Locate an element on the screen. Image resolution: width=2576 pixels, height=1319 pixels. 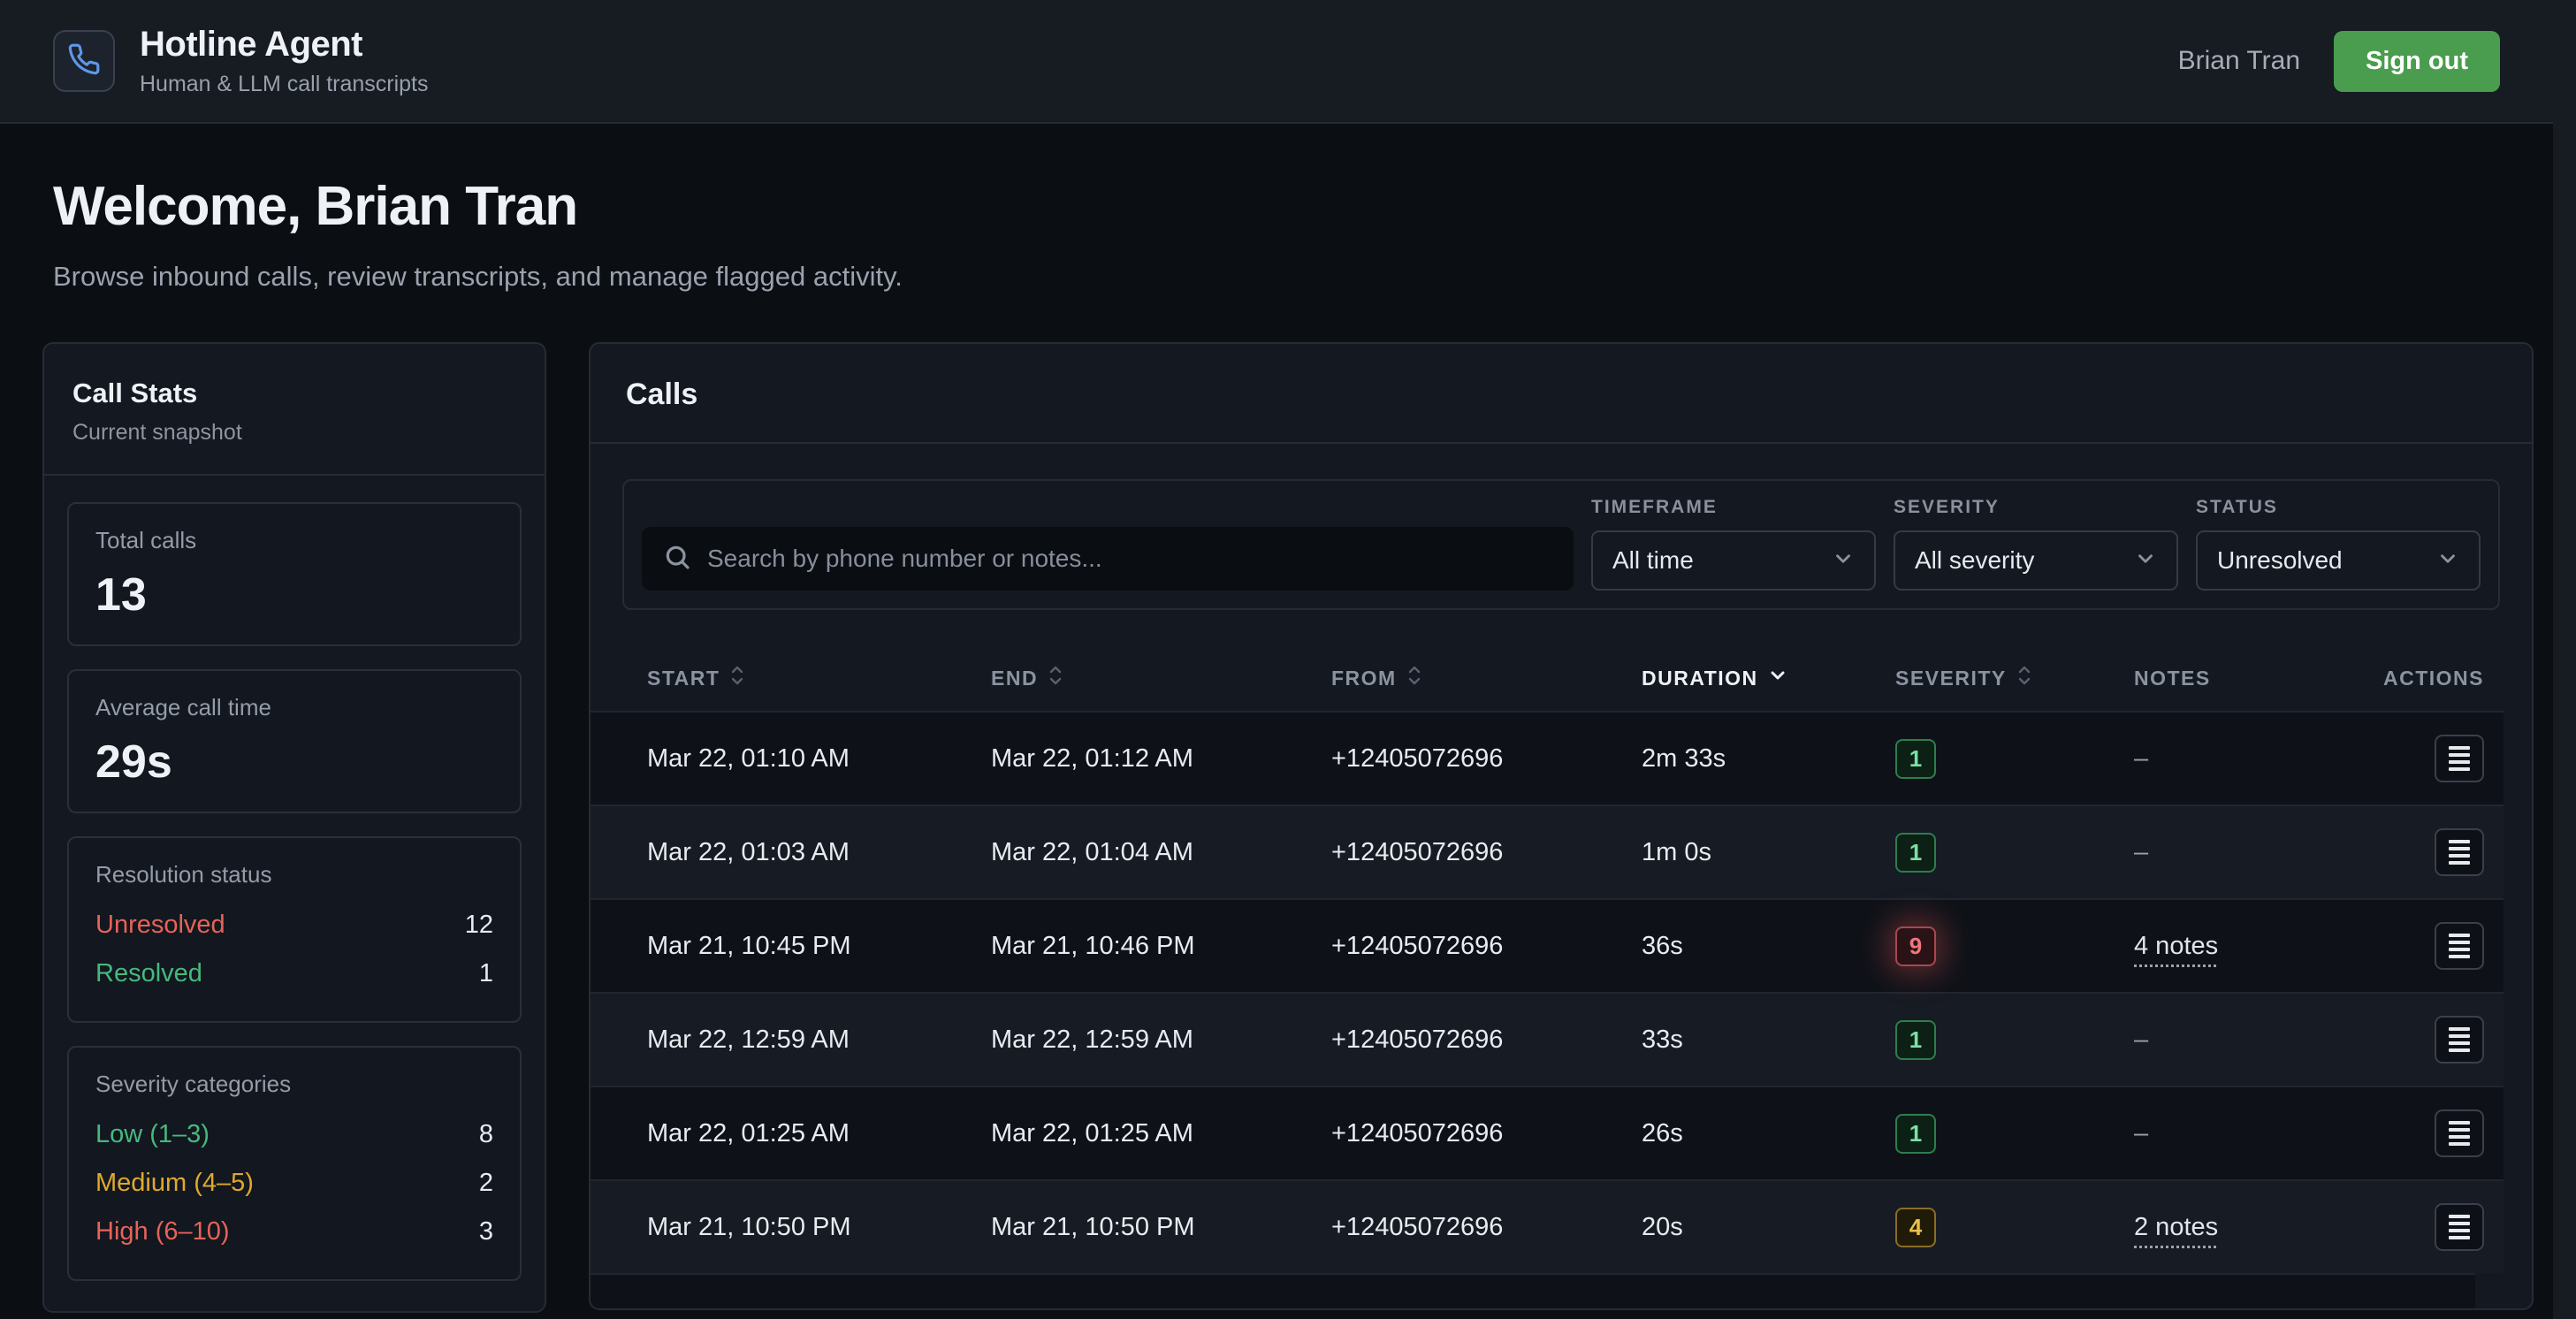
stat-label: Average call time is located at coordinates (183, 707).